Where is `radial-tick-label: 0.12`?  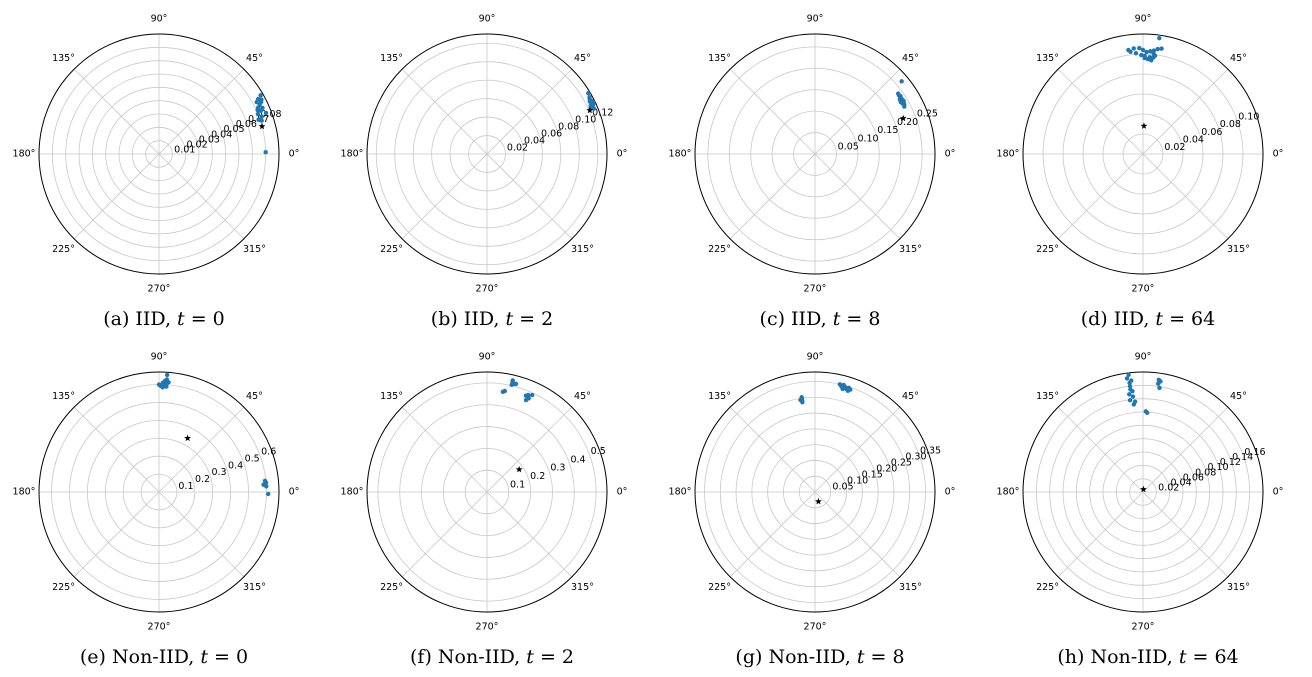 radial-tick-label: 0.12 is located at coordinates (602, 112).